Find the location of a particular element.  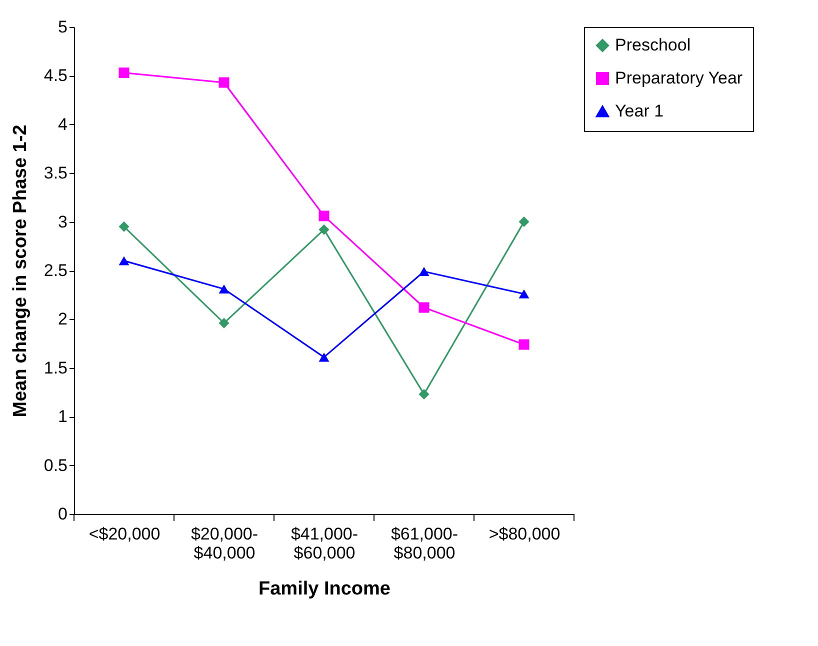

y-tick-label: 4 is located at coordinates (63, 124).